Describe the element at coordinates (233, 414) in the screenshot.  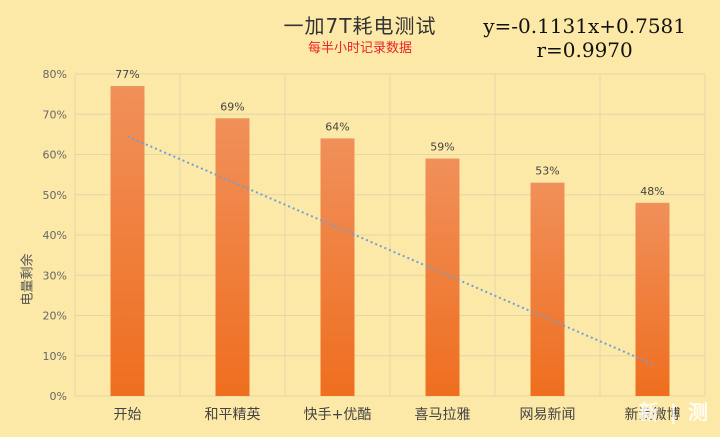
I see `x-tick-label: 和平精英` at that location.